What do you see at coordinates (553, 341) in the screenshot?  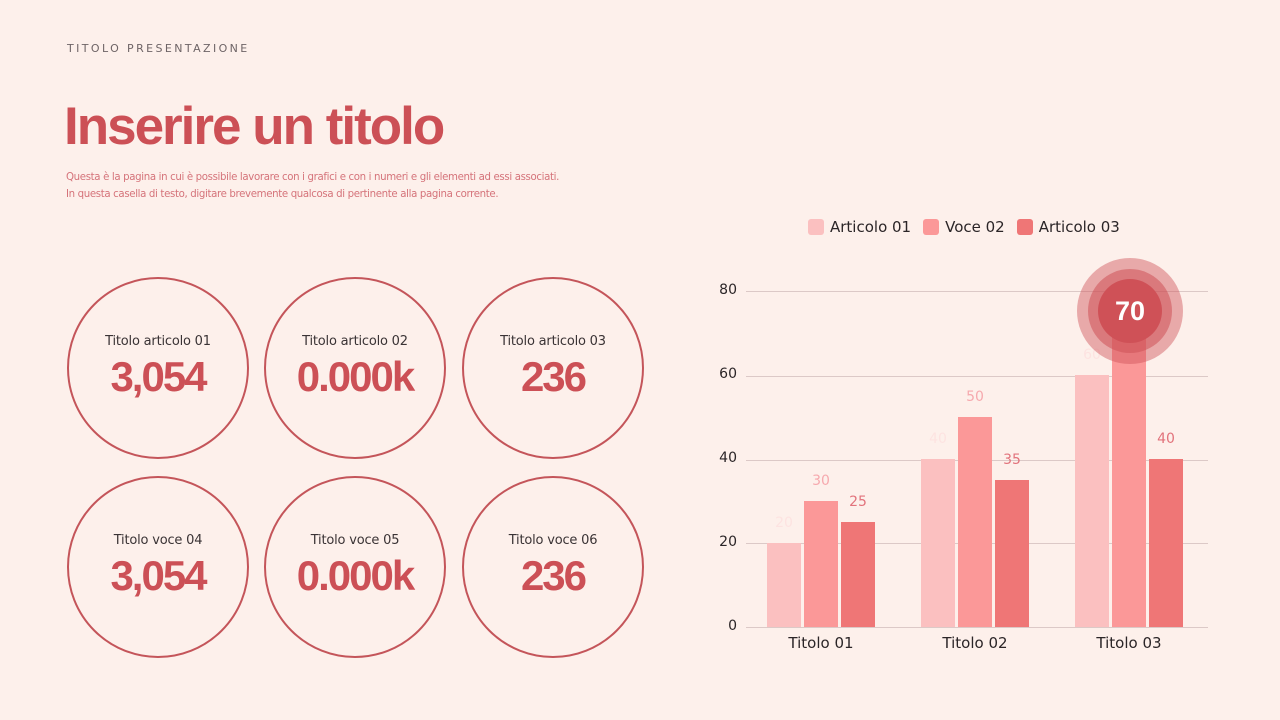 I see `stat-label: Titolo articolo 03` at bounding box center [553, 341].